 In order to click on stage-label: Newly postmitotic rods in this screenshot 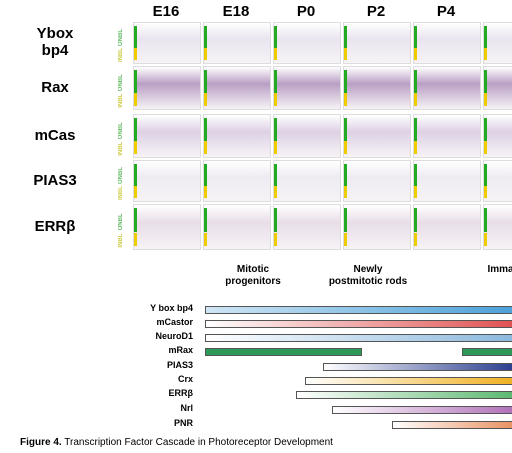, I will do `click(368, 276)`.